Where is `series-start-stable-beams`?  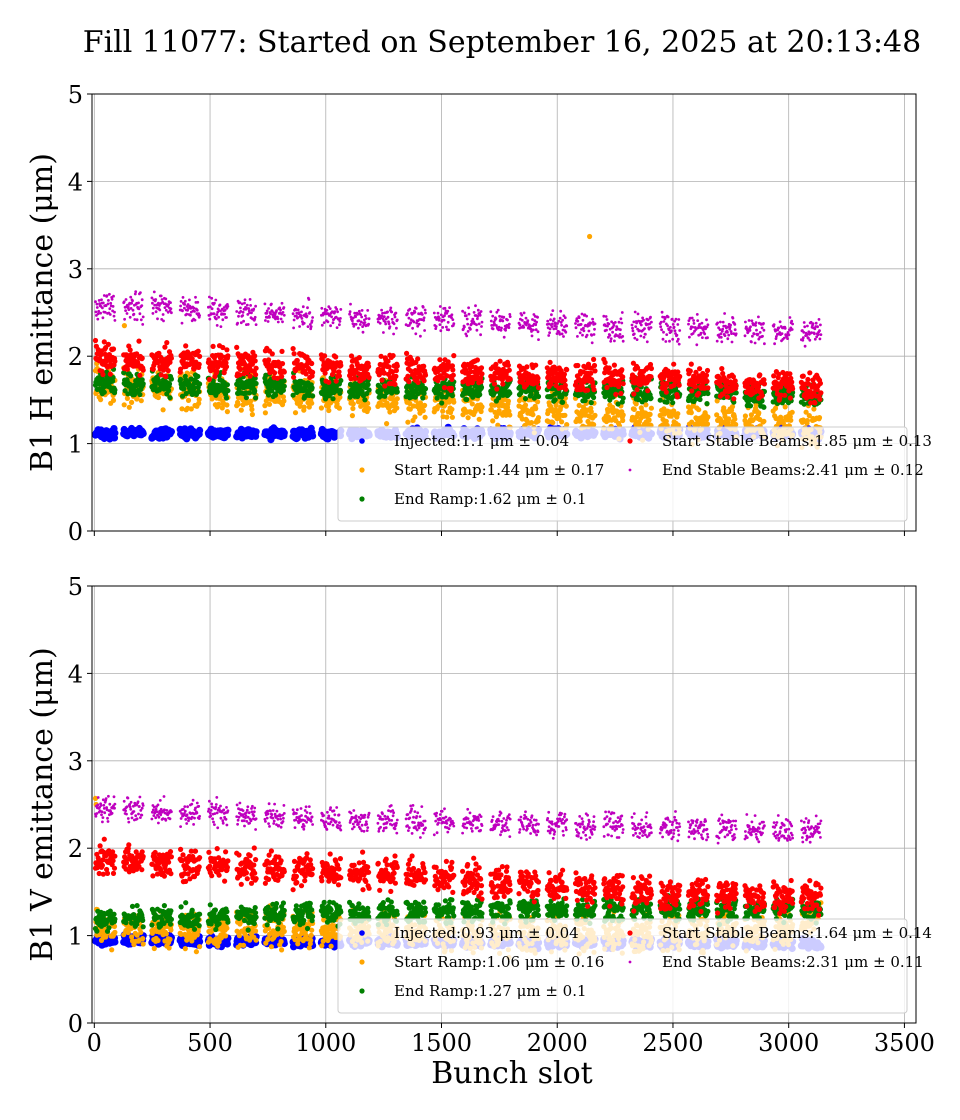
series-start-stable-beams is located at coordinates (458, 371).